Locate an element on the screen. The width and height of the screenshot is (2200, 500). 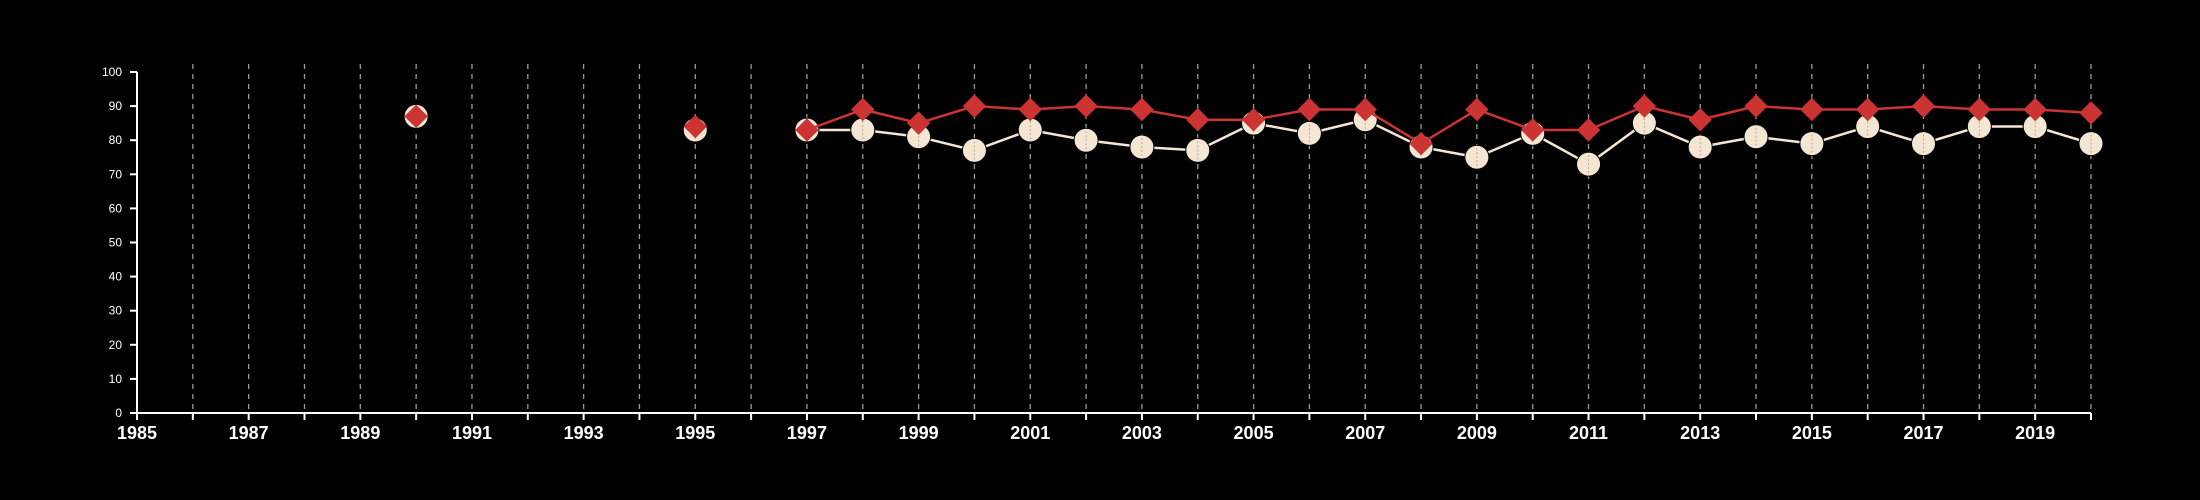
series-layer is located at coordinates (1253, 135).